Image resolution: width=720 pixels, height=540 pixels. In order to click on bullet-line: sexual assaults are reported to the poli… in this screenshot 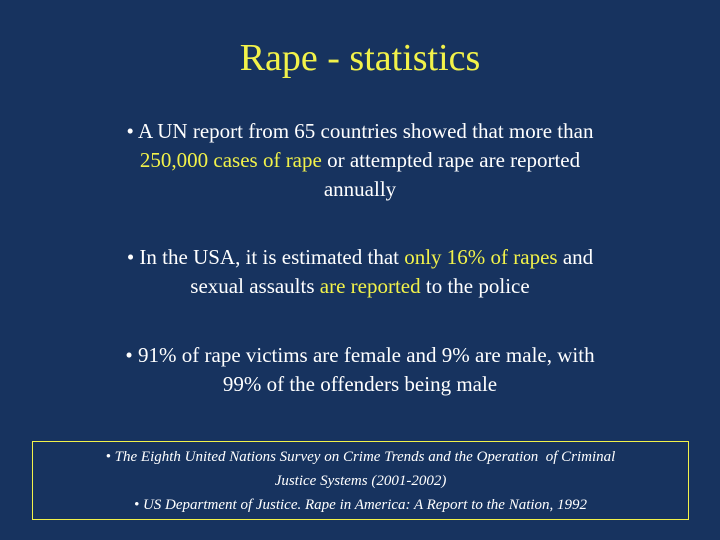, I will do `click(360, 286)`.